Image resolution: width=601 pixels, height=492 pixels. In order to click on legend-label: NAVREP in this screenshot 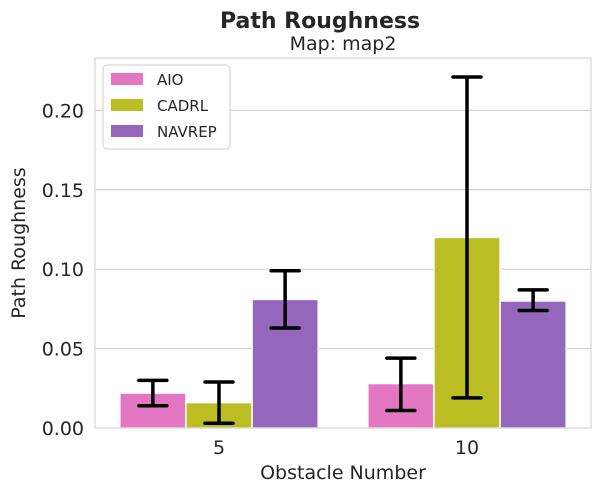, I will do `click(187, 132)`.